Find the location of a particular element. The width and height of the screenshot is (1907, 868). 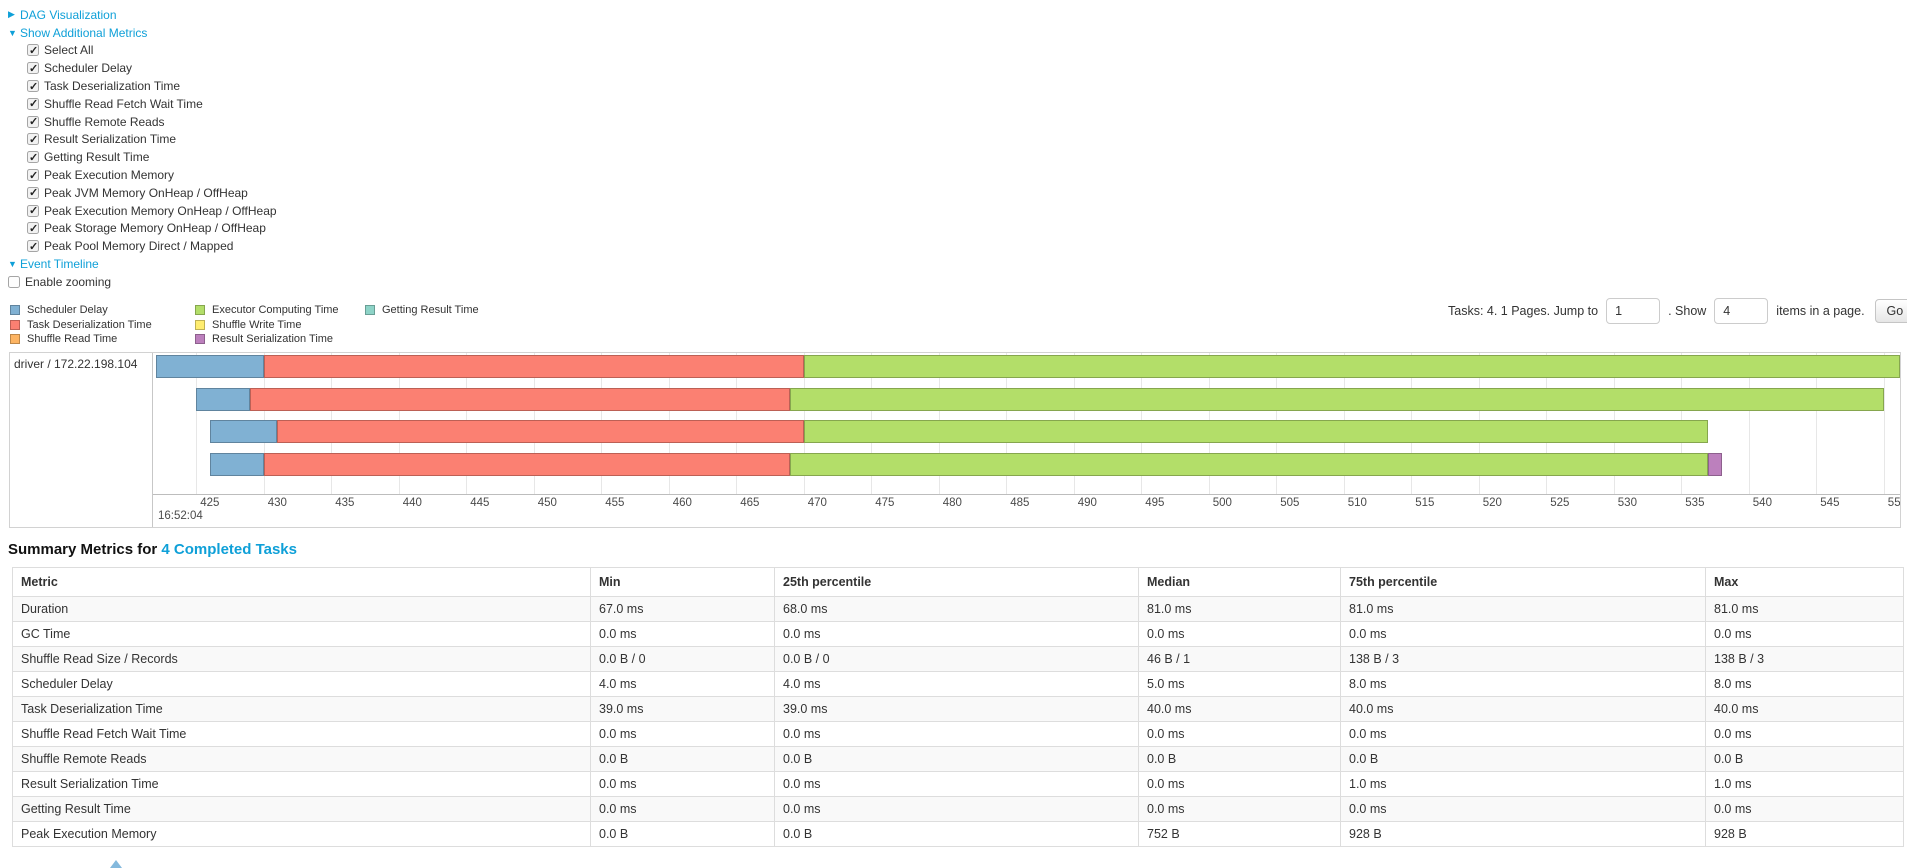

summary-title-prefix: Summary Metrics for is located at coordinates (85, 549).